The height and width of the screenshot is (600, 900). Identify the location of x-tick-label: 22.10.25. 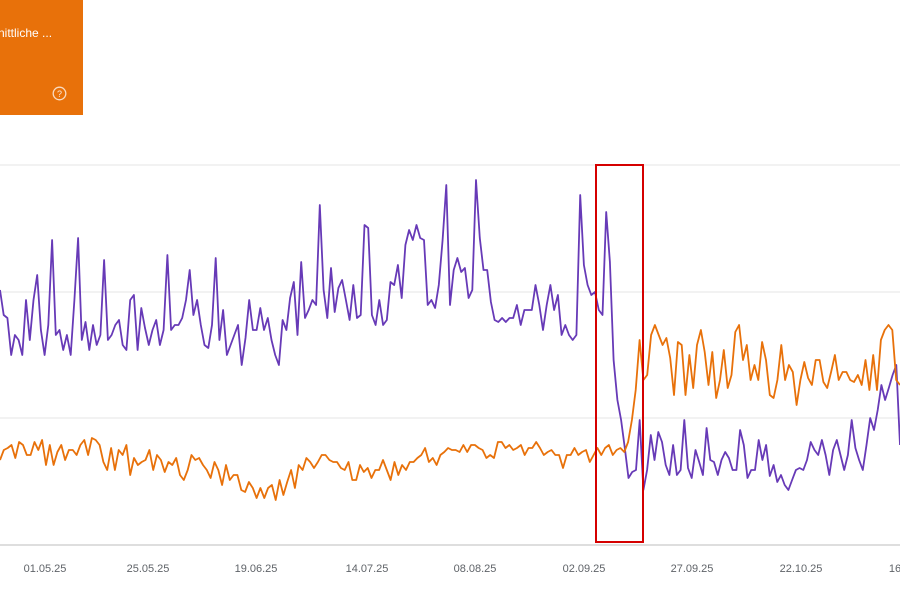
(801, 569).